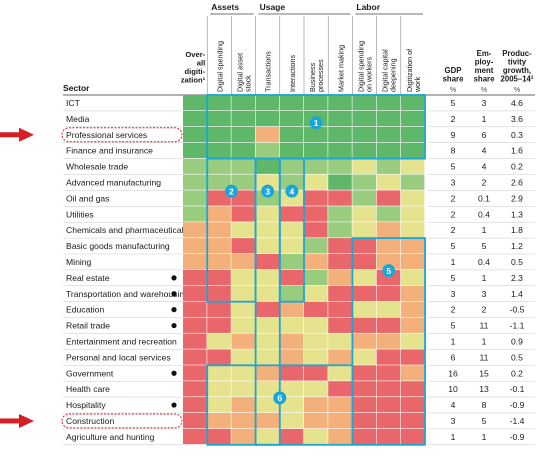 This screenshot has width=559, height=462. What do you see at coordinates (85, 310) in the screenshot?
I see `sector-label: Education` at bounding box center [85, 310].